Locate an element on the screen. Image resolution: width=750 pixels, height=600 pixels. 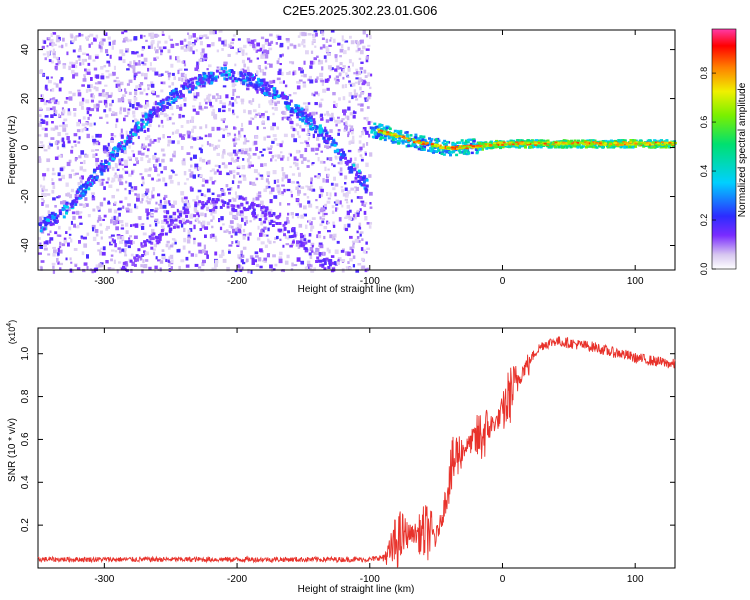
snr-y-label: SNR (10 * v/v) is located at coordinates (12, 450).